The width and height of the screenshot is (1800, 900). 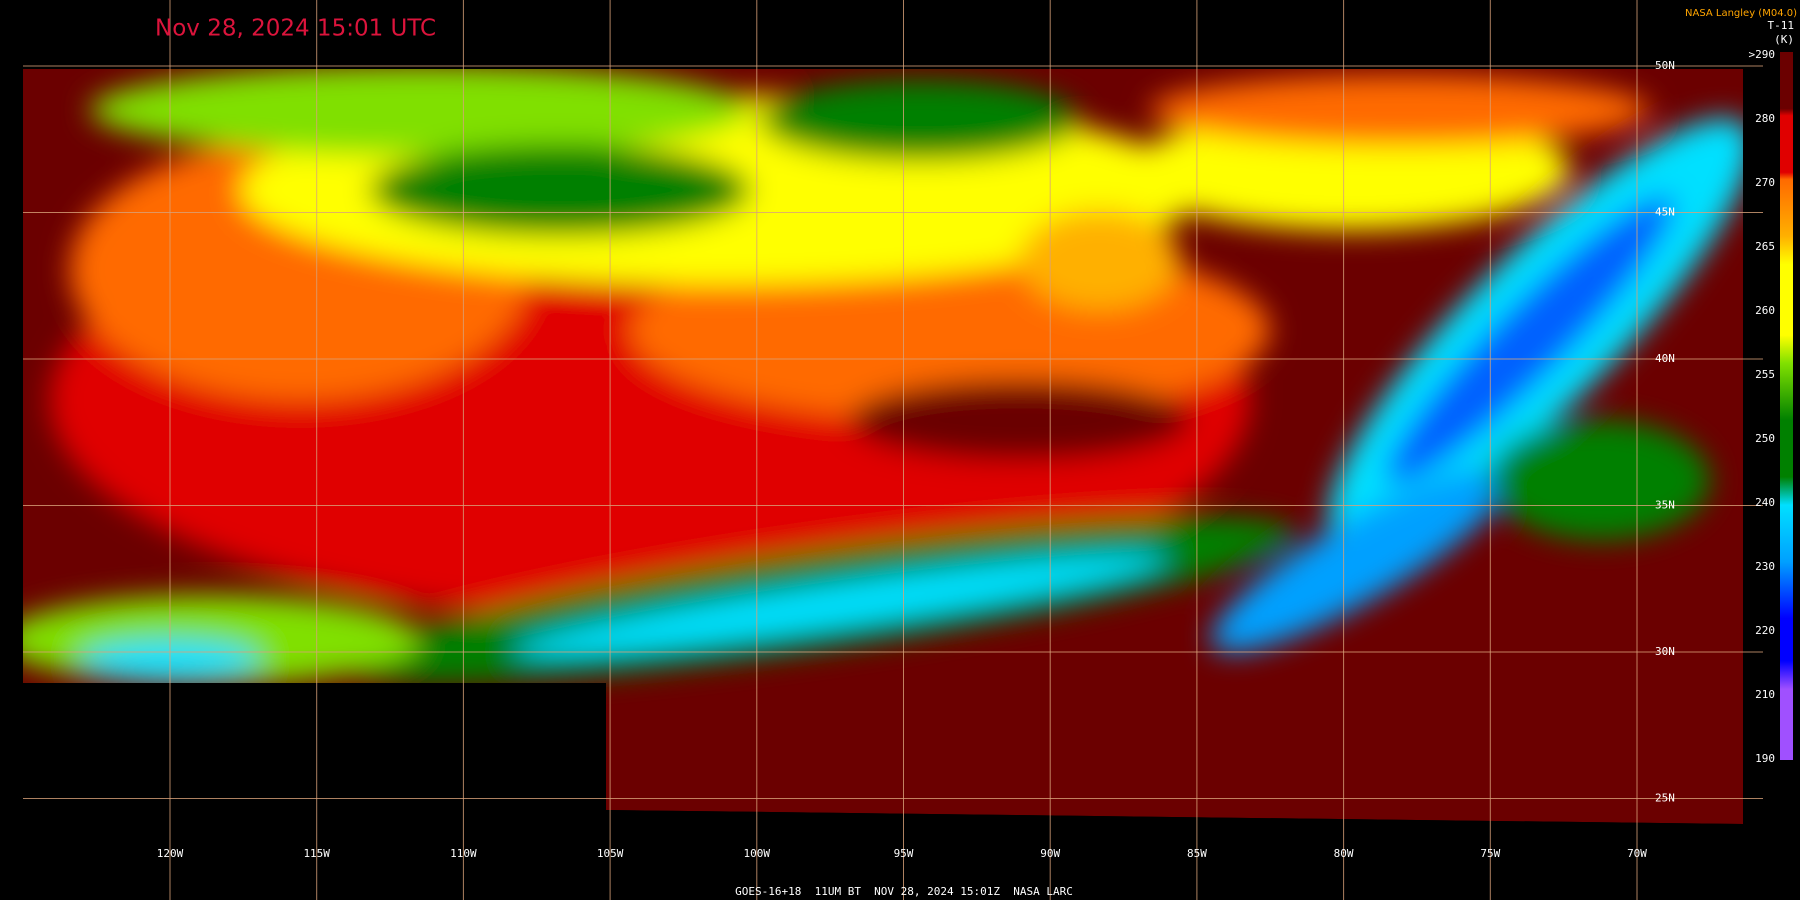 I want to click on colorbar-label: 250, so click(x=1765, y=438).